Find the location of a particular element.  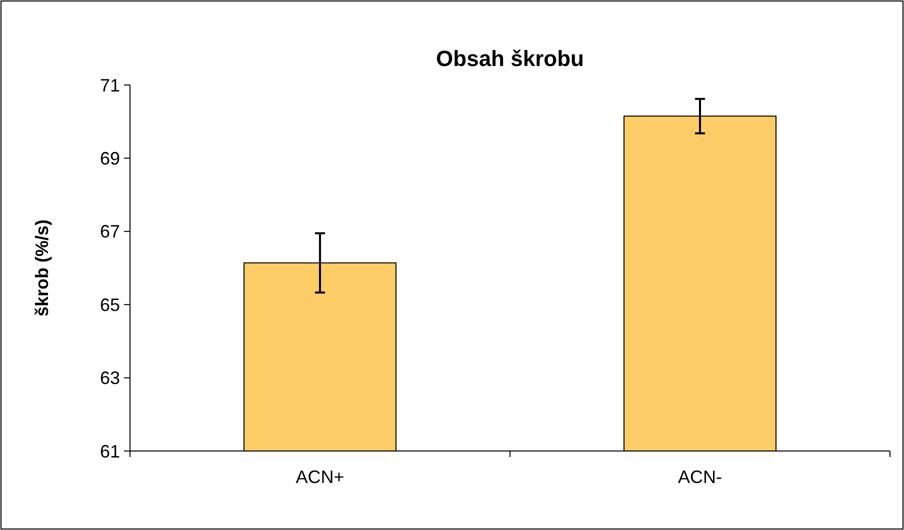

x-tick-label: ACN- is located at coordinates (700, 477).